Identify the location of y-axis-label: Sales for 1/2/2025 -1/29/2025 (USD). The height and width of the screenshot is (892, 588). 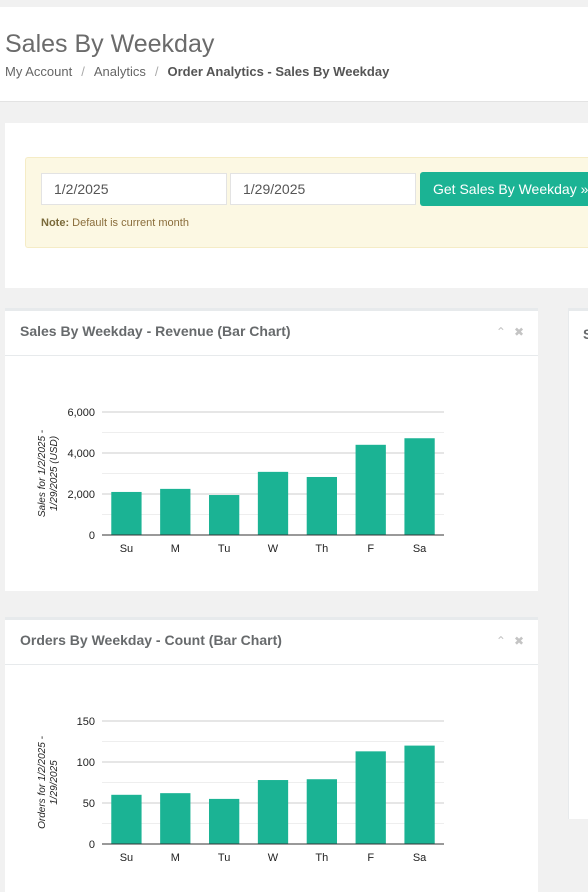
(48, 473).